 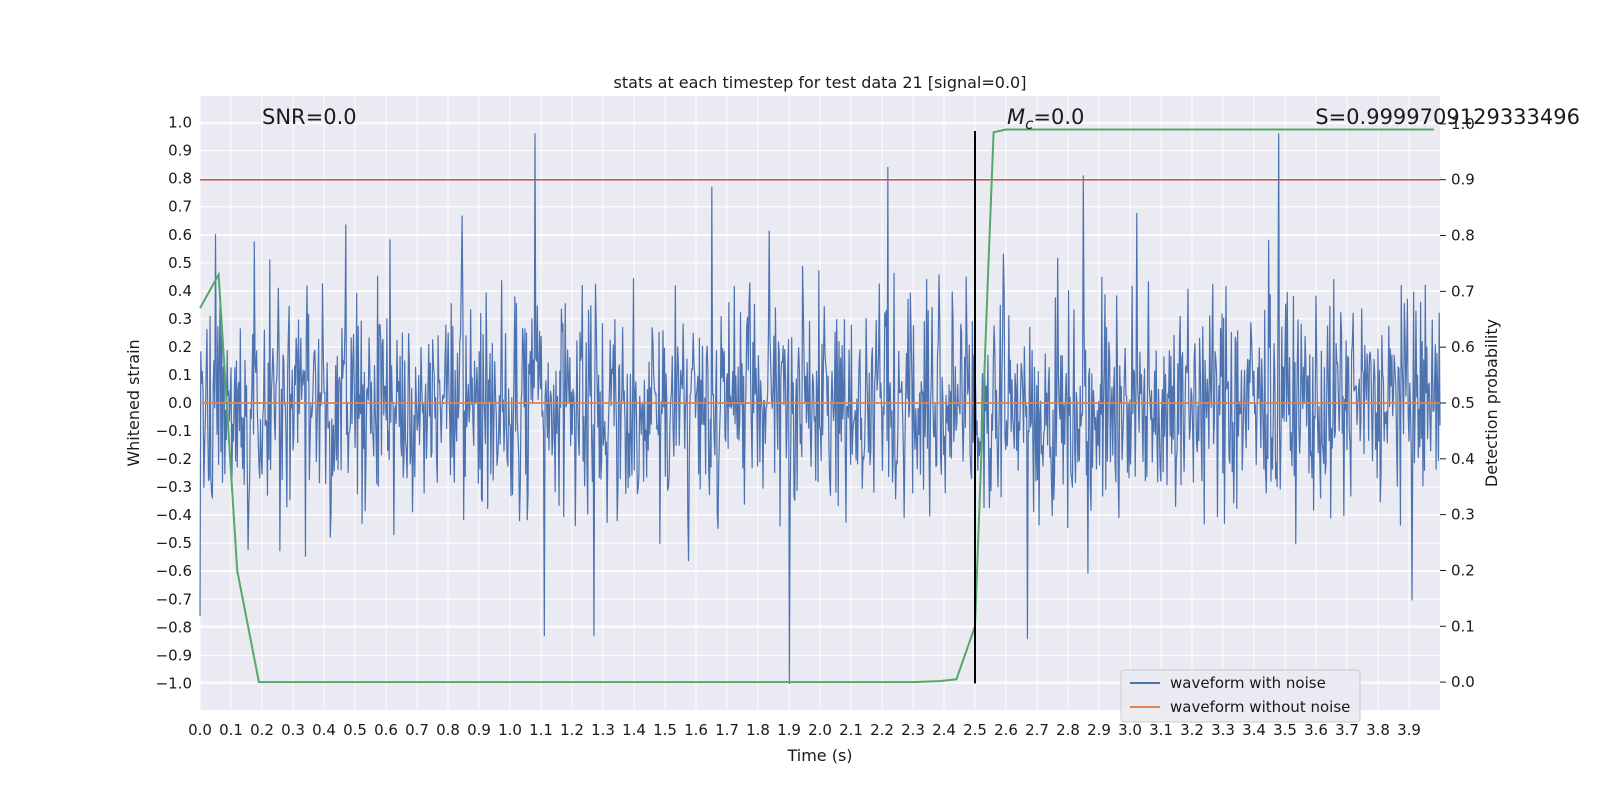 What do you see at coordinates (1463, 347) in the screenshot?
I see `y2-tick-label: 0.6` at bounding box center [1463, 347].